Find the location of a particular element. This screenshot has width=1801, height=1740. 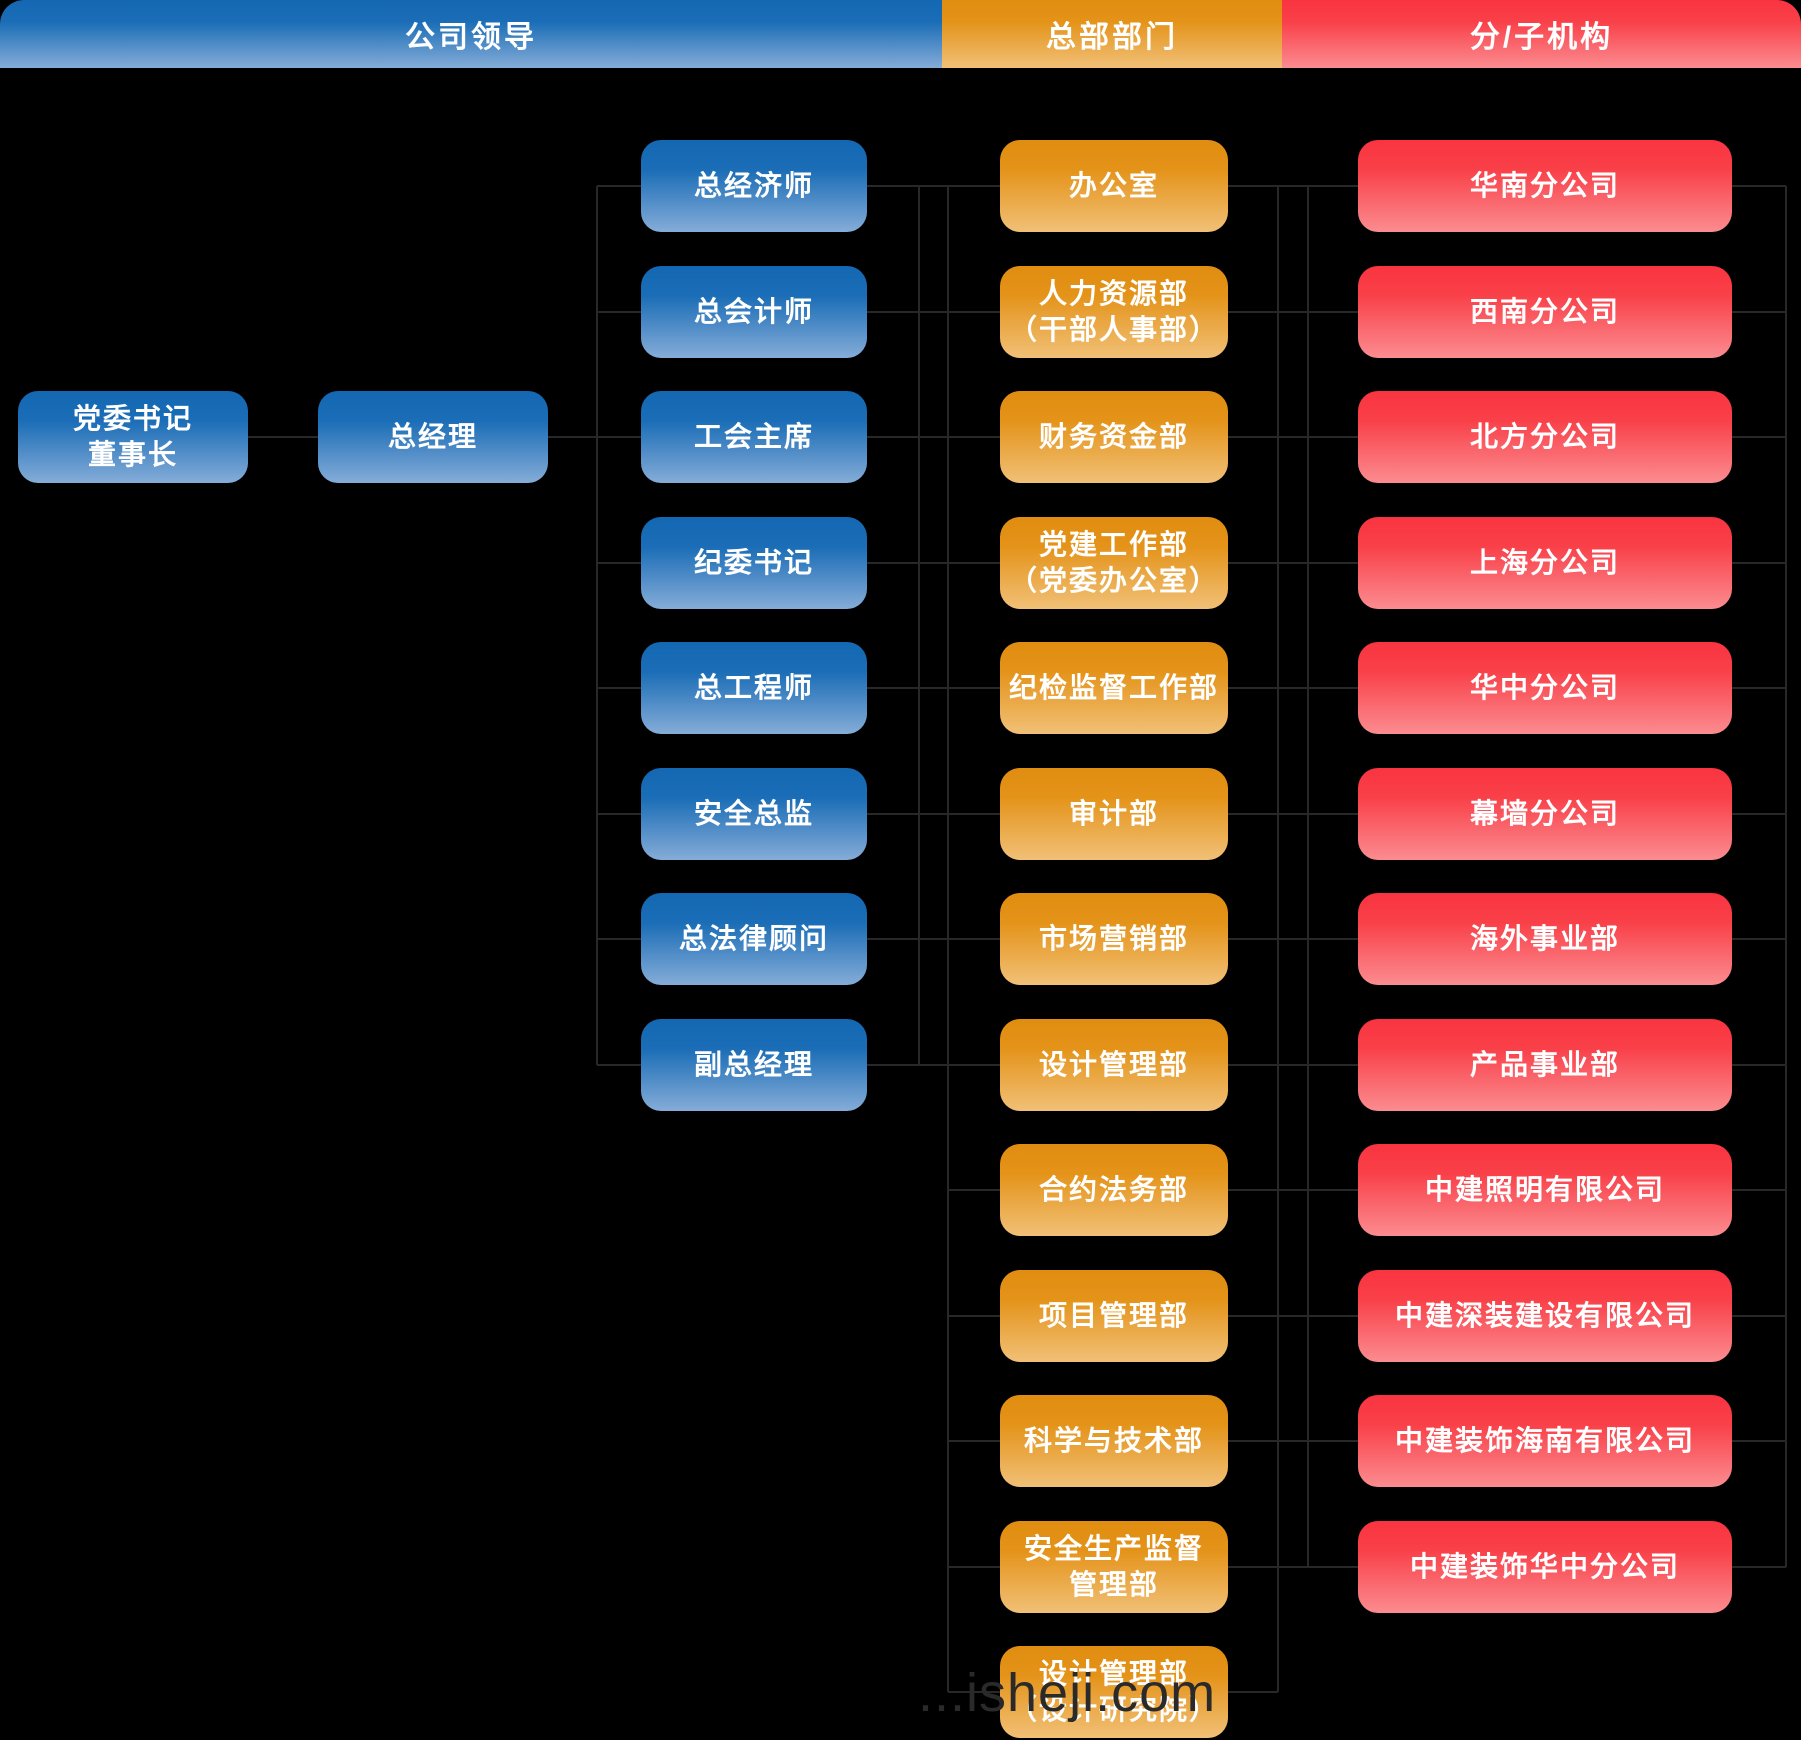

officer-node-7: 副总经理 is located at coordinates (754, 1064).